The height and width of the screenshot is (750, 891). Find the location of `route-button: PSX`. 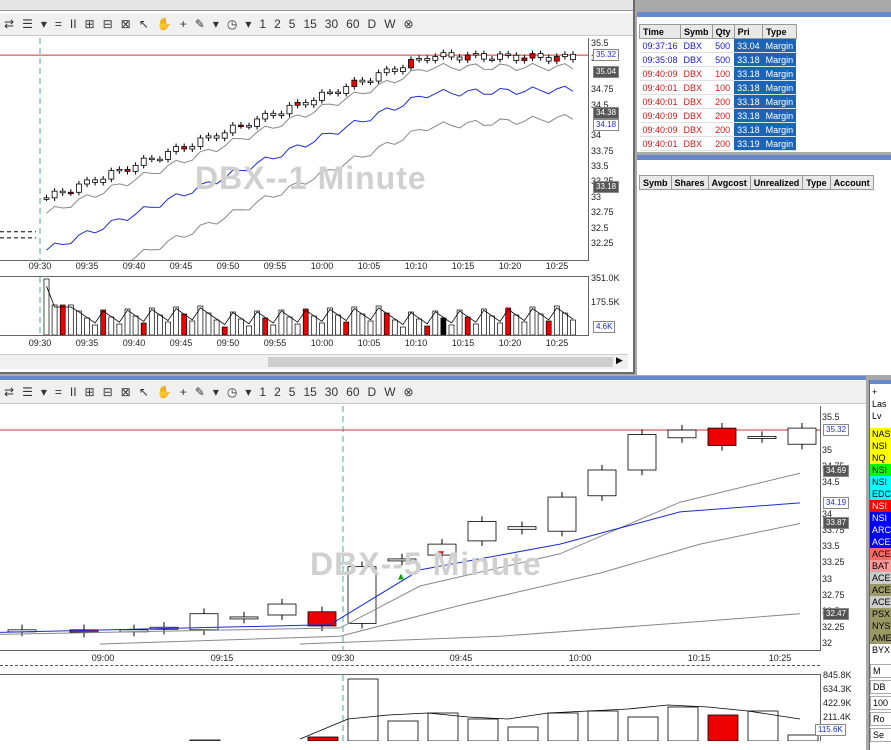

route-button: PSX is located at coordinates (880, 614).